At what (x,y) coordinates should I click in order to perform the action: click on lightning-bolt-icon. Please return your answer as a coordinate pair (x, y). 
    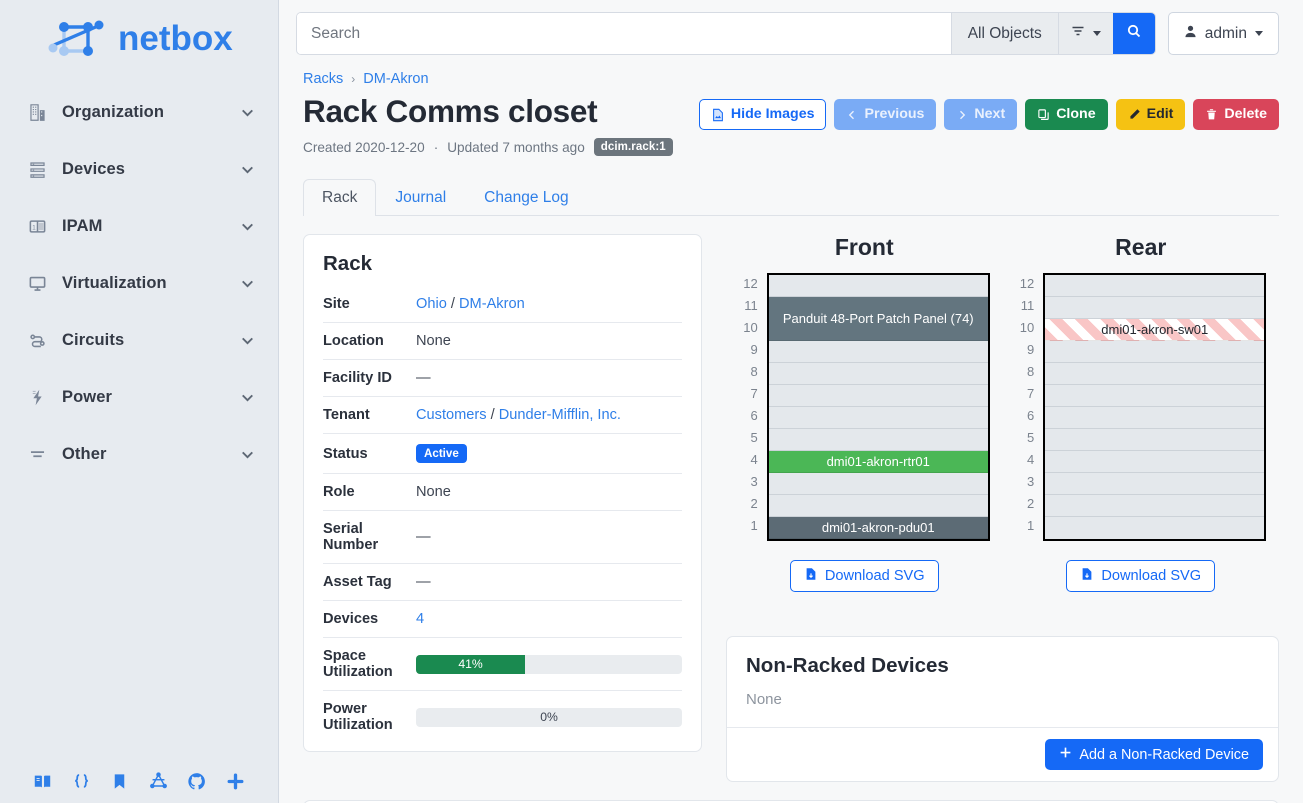
    Looking at the image, I should click on (37, 398).